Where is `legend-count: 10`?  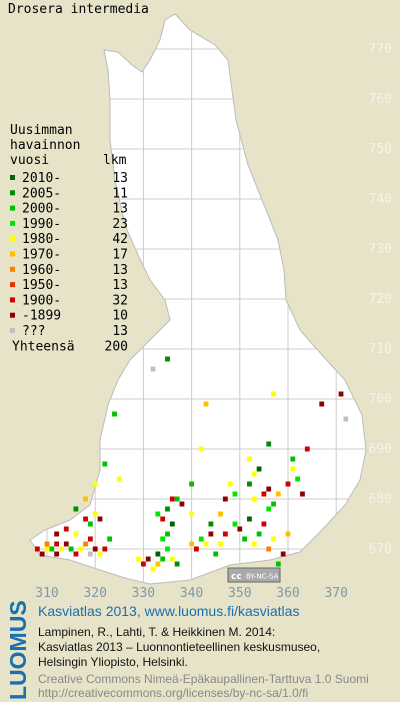 legend-count: 10 is located at coordinates (120, 316).